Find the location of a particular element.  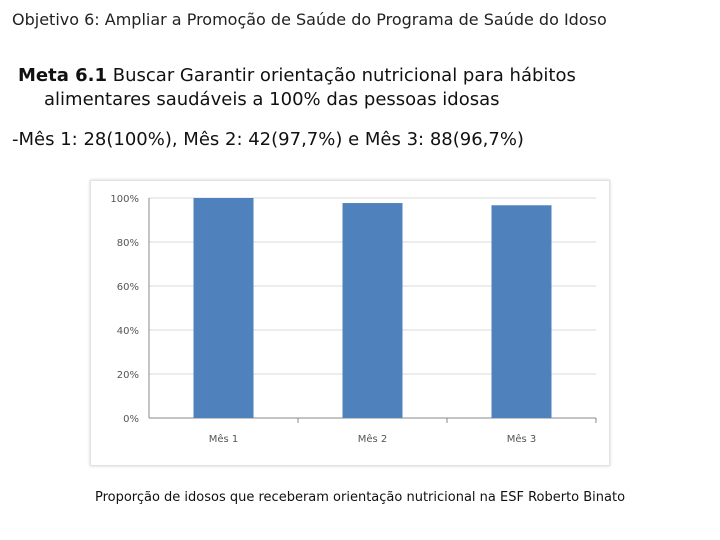

y-tick-label: 40% is located at coordinates (128, 331).